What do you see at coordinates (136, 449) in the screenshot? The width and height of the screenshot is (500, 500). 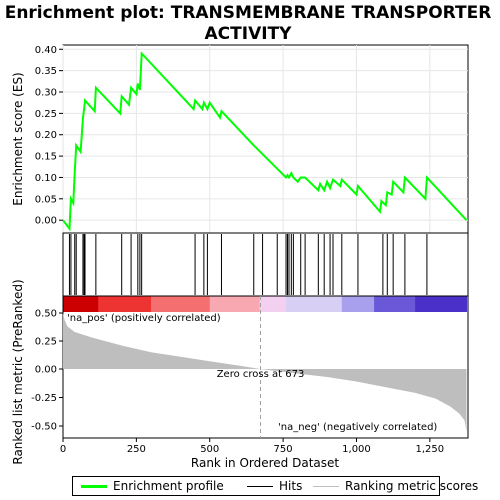 I see `x-tick-label: 250` at bounding box center [136, 449].